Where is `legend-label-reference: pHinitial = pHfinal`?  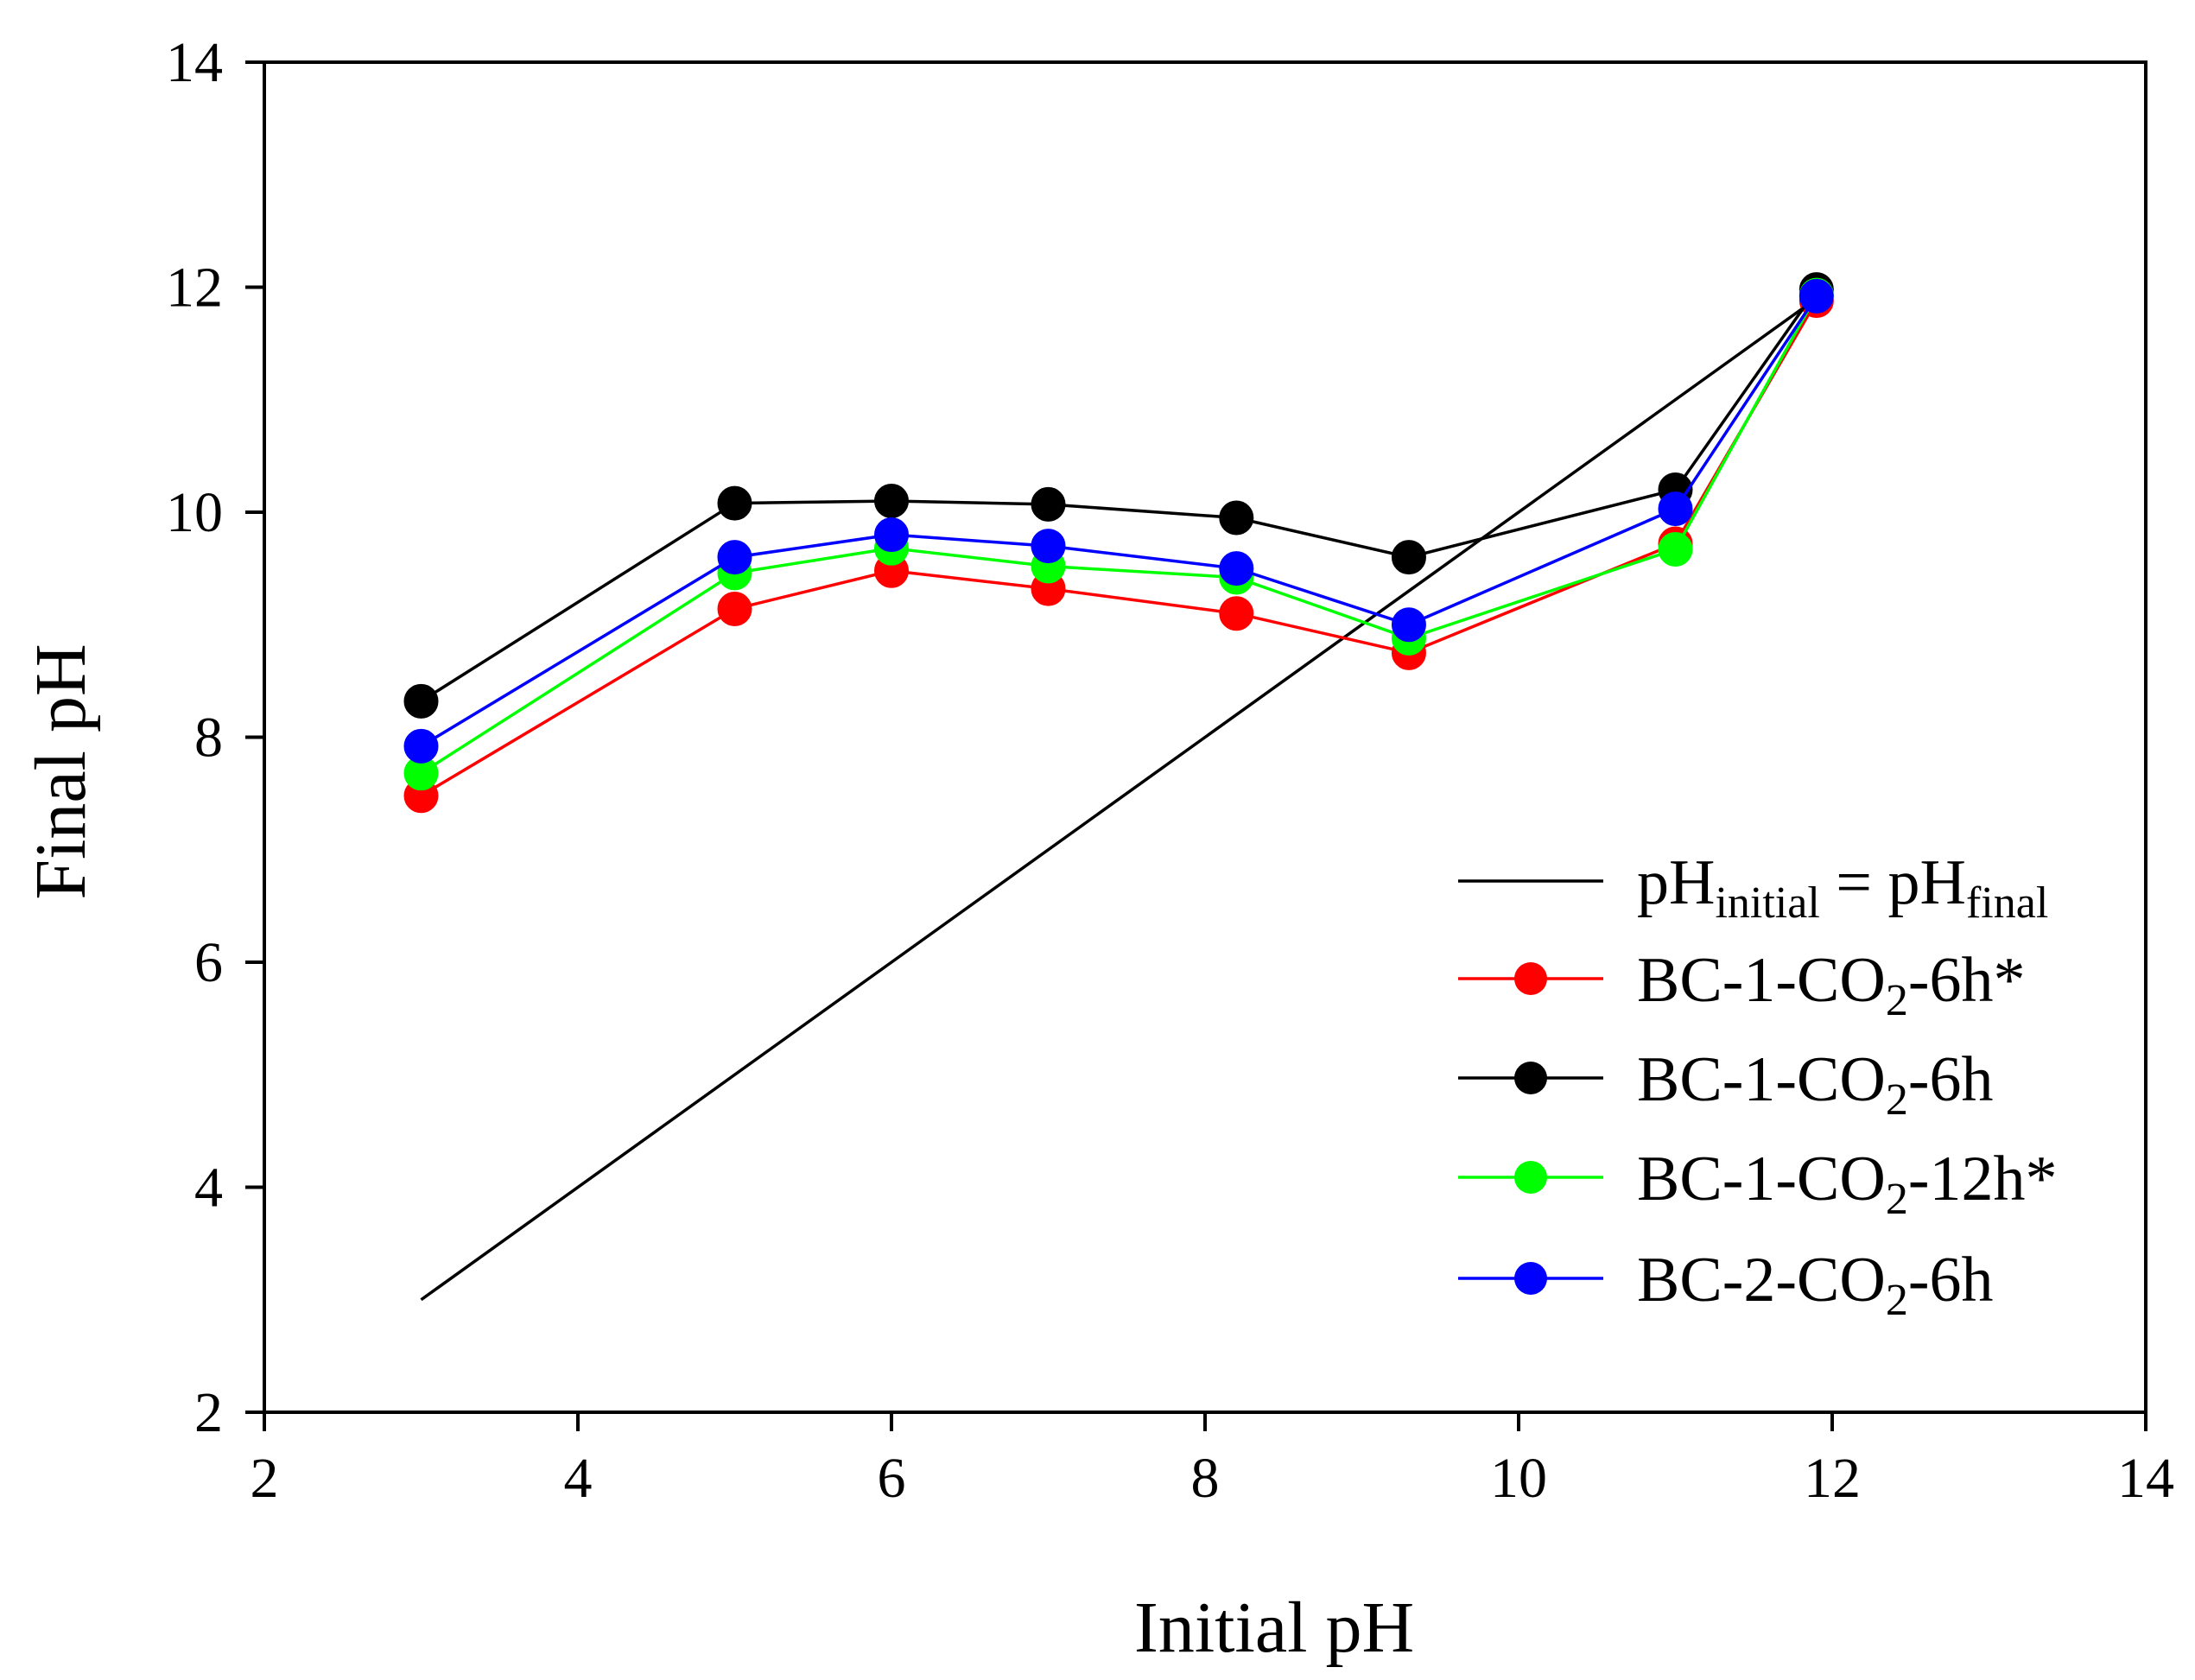
legend-label-reference: pHinitial = pHfinal is located at coordinates (1842, 888).